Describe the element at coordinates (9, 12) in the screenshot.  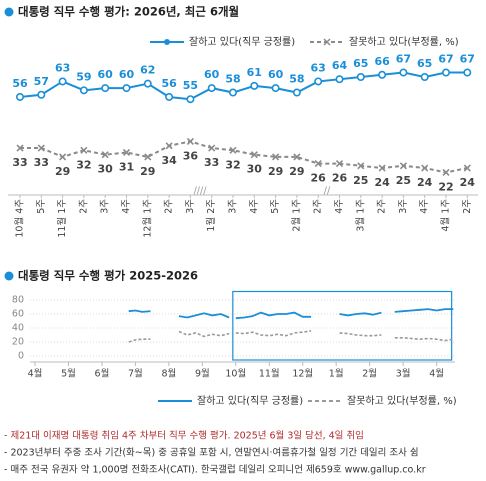
I see `bullet` at that location.